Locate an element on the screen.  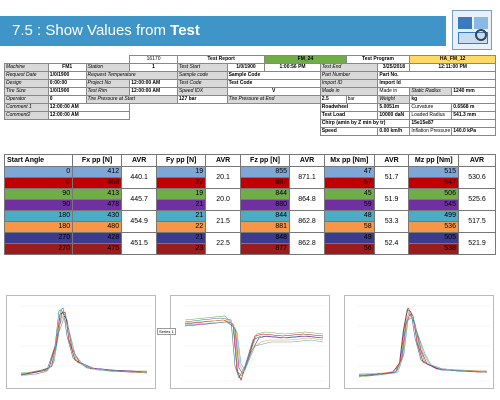
plot-2-lines is located at coordinates (254, 343).